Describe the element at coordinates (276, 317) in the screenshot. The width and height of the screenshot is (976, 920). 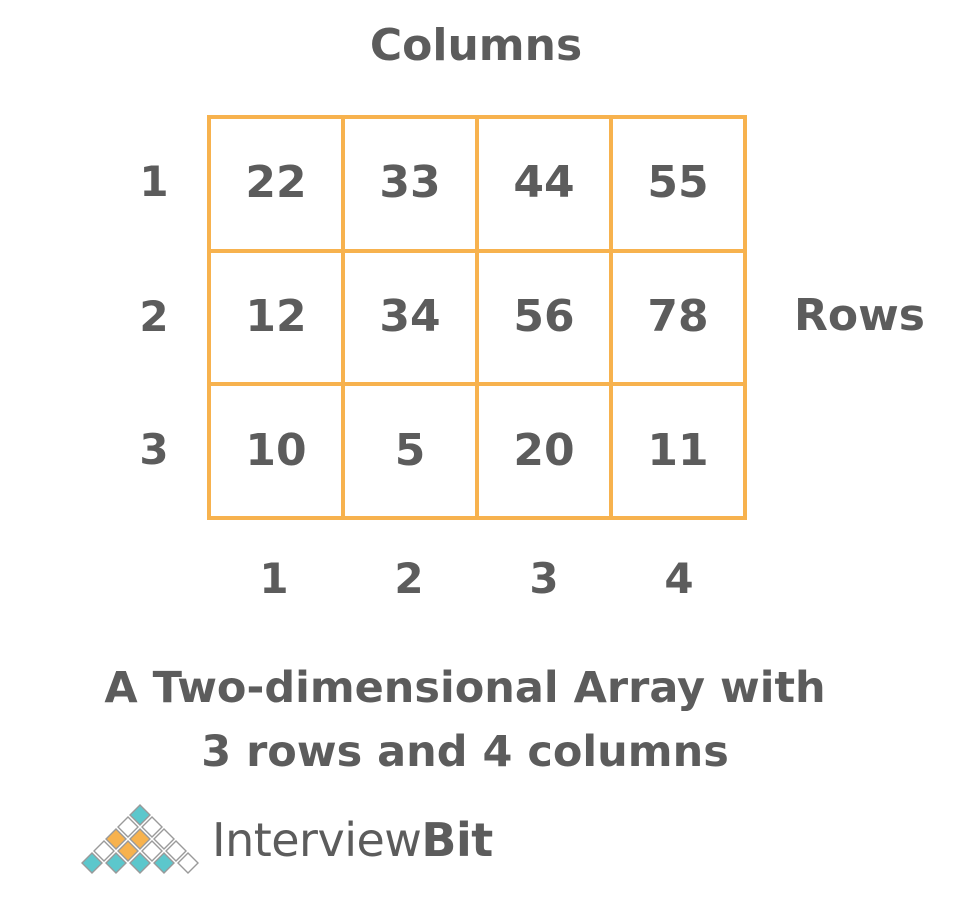
I see `array-cell: 12` at that location.